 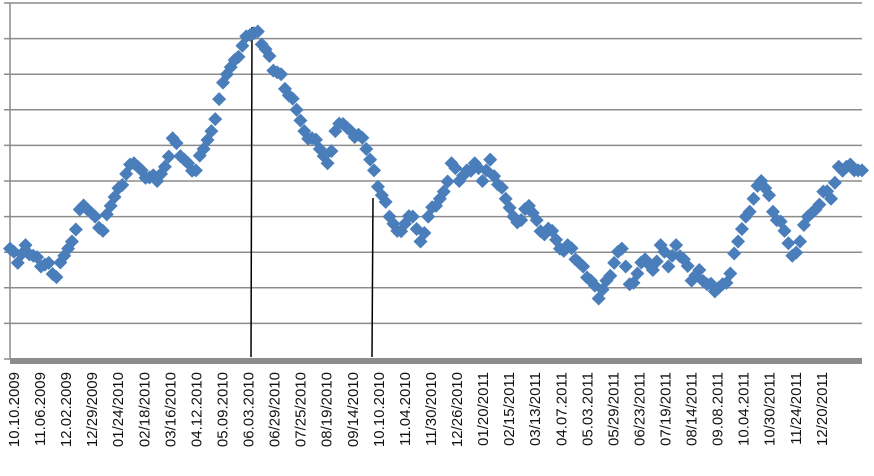 I want to click on x-tick-label: 04.12.2010, so click(x=196, y=409).